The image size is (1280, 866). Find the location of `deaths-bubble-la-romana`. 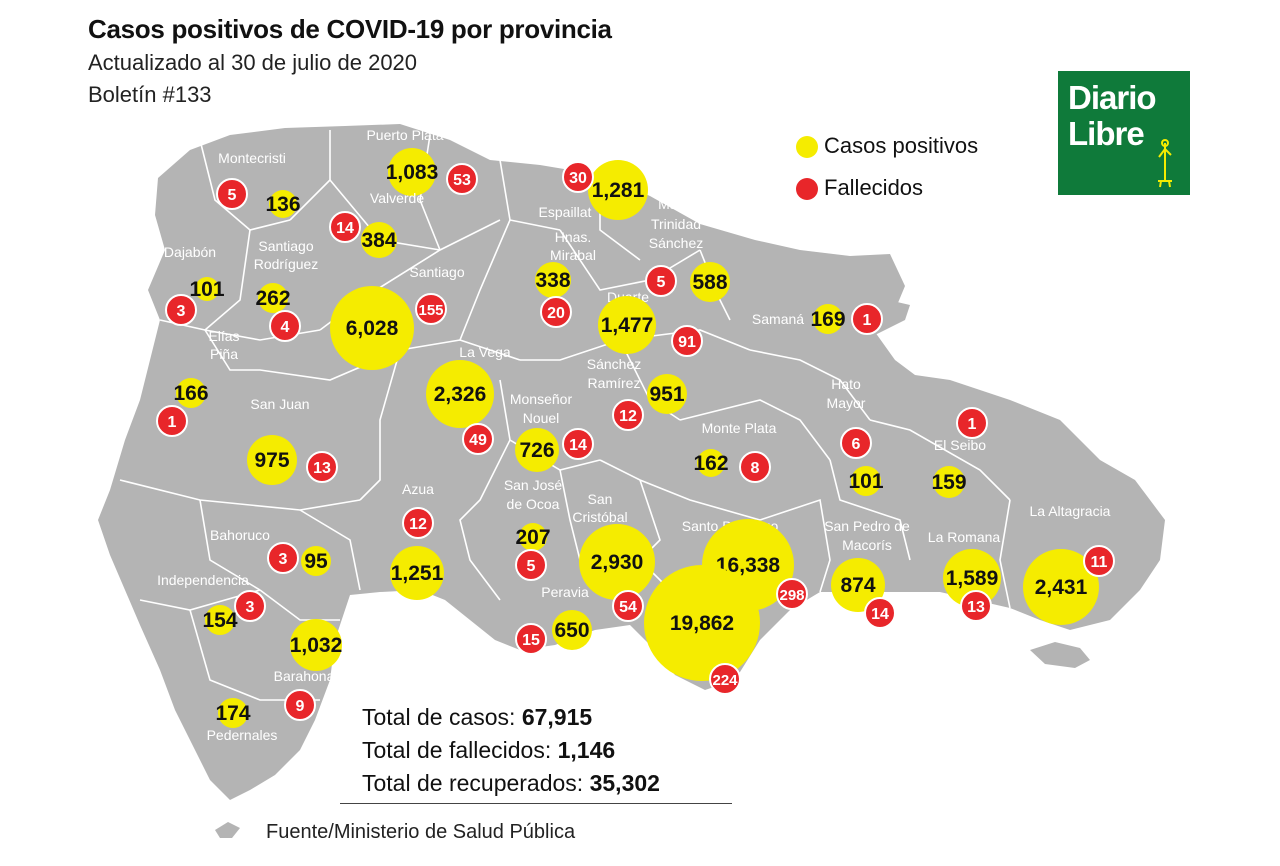

deaths-bubble-la-romana is located at coordinates (976, 606).